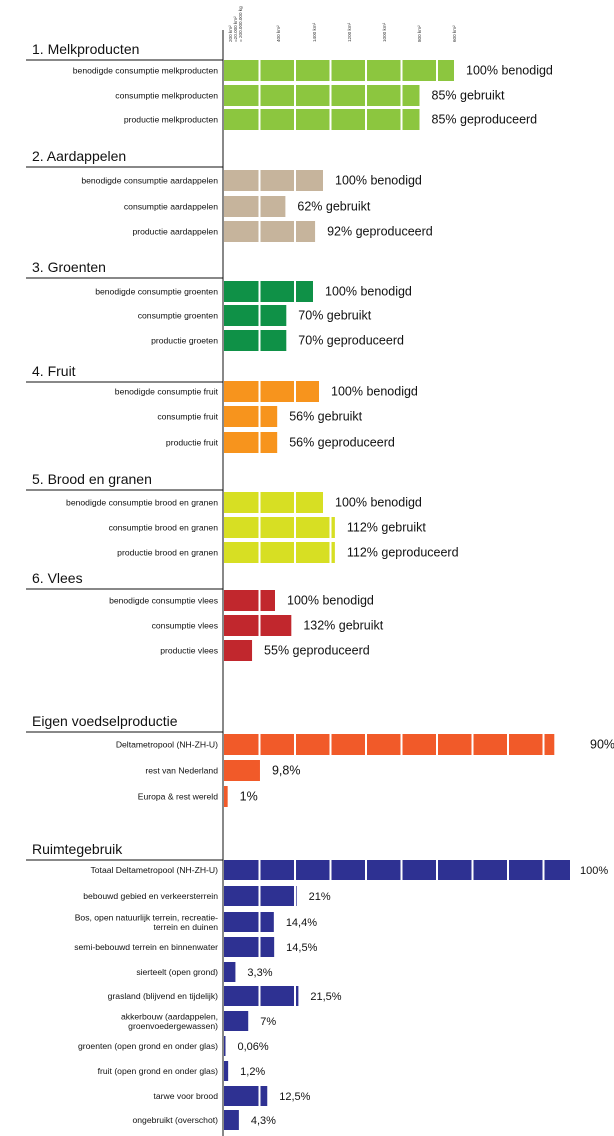 The image size is (614, 1136). Describe the element at coordinates (468, 96) in the screenshot. I see `value-label: 85% gebruikt` at that location.